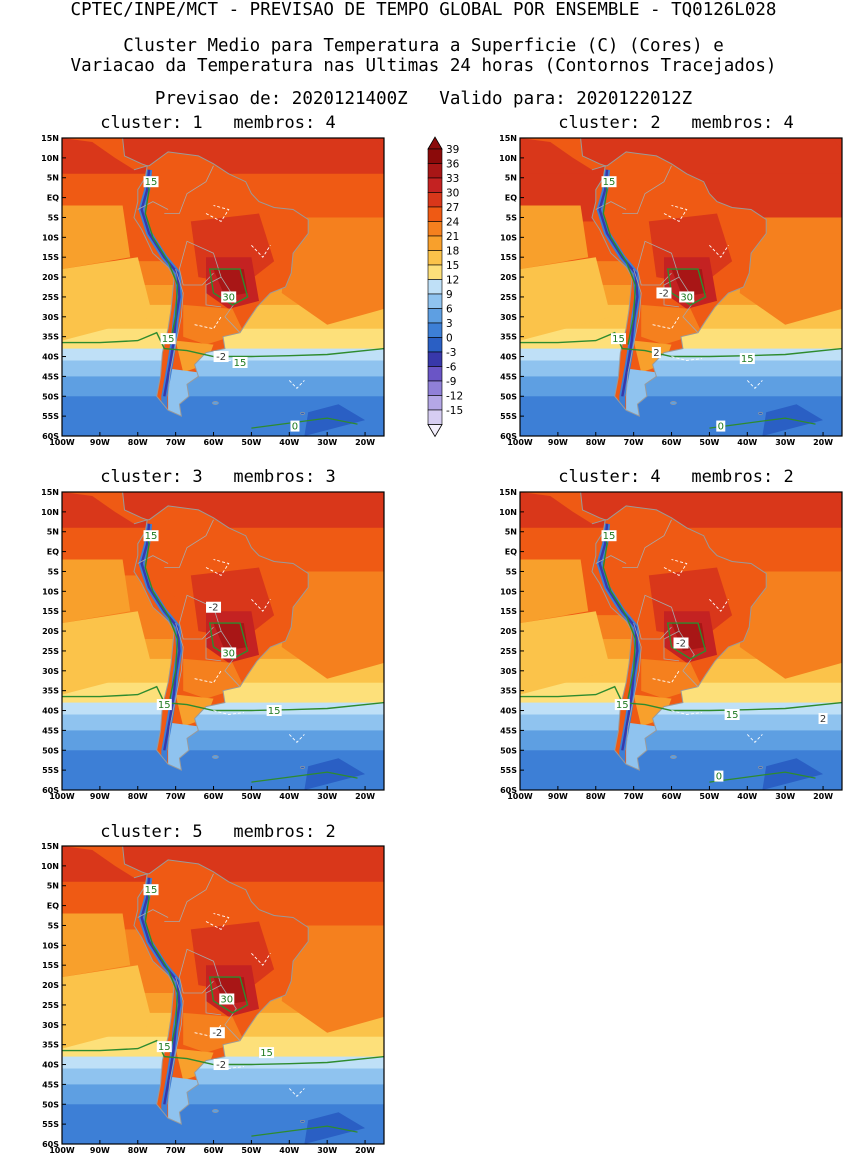 This screenshot has width=847, height=1157. Describe the element at coordinates (365, 442) in the screenshot. I see `lon-tick-label: 20W` at that location.